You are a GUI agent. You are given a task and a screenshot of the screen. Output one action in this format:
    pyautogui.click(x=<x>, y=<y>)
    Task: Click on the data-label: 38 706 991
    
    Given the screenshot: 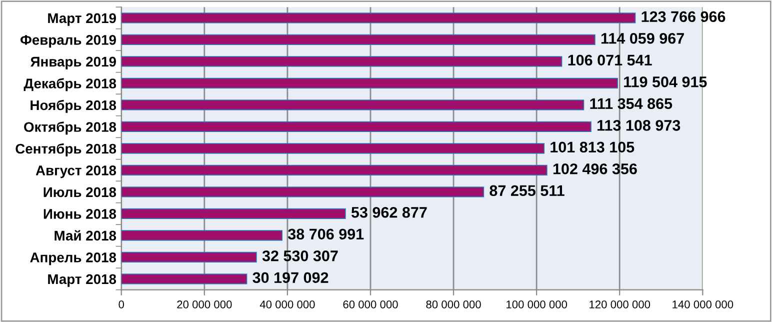 What is the action you would take?
    pyautogui.click(x=326, y=234)
    